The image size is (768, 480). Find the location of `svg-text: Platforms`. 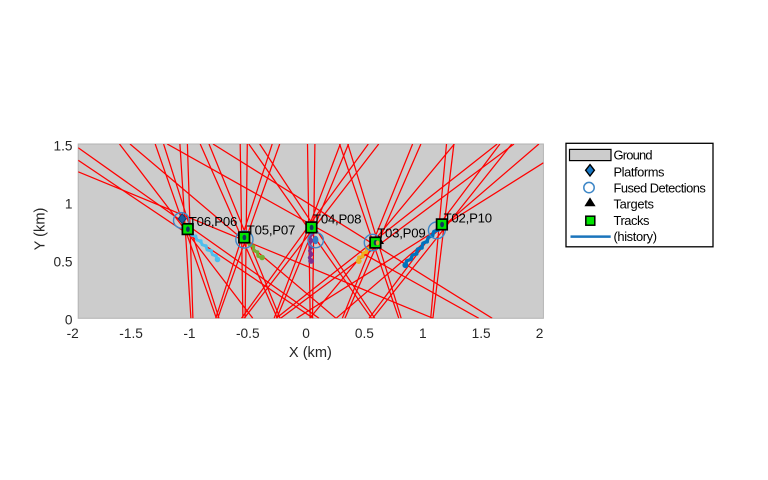

svg-text: Platforms is located at coordinates (639, 171).